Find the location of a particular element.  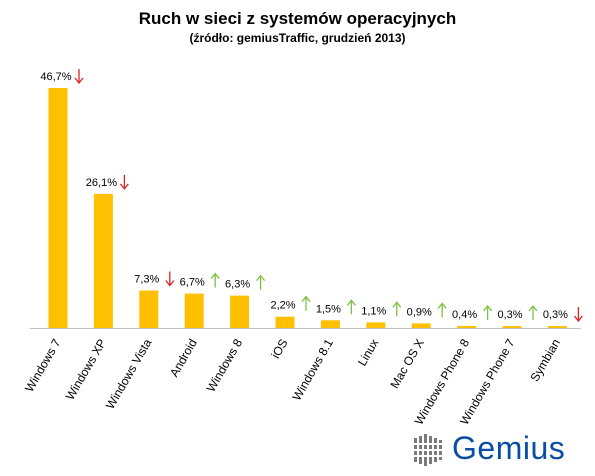

data-label: 46,7% is located at coordinates (55, 77).